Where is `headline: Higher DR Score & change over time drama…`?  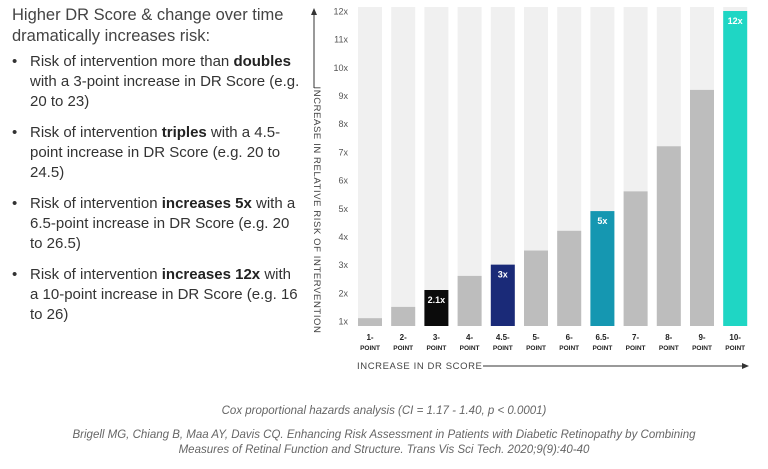
headline: Higher DR Score & change over time drama… is located at coordinates (148, 25).